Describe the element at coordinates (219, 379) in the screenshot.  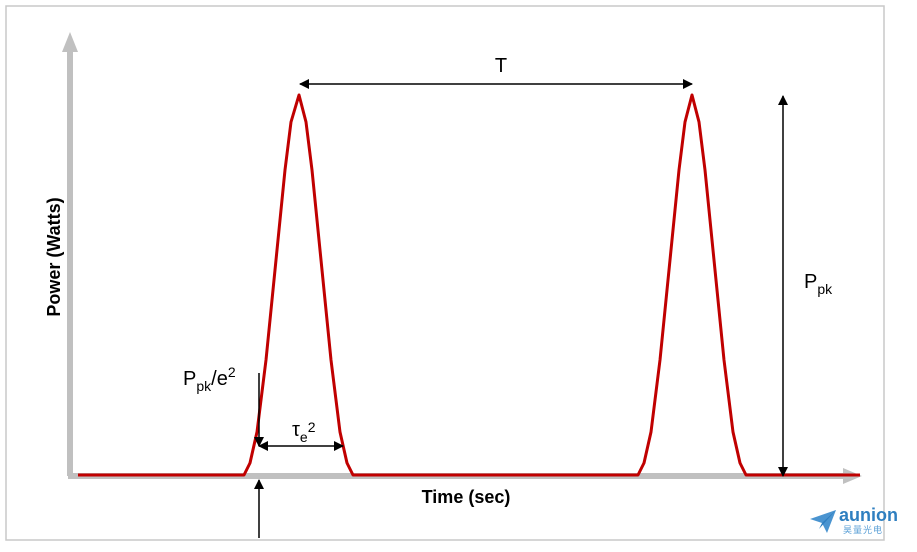
I see `threshold-tail: /e` at that location.